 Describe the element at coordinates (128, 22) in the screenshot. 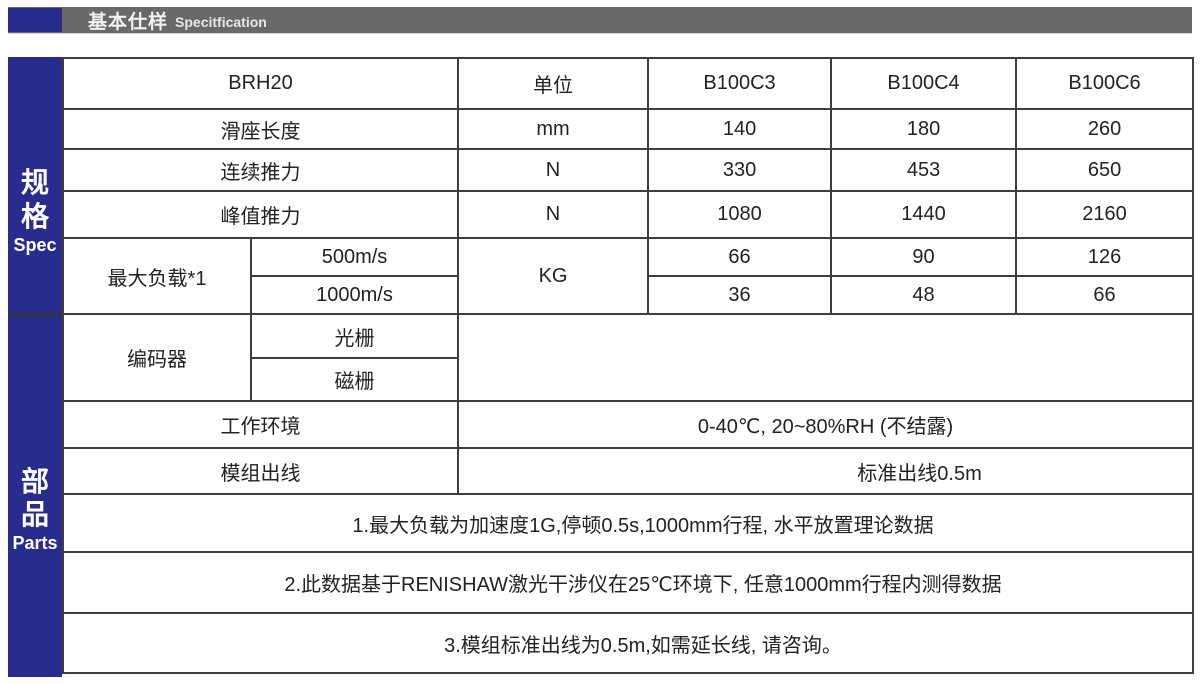

I see `section-title-cn: 基本仕样` at that location.